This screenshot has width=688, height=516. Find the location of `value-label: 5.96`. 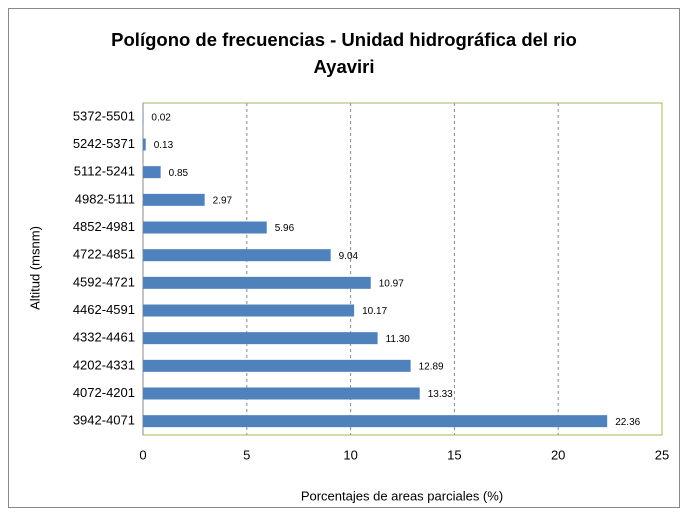

value-label: 5.96 is located at coordinates (285, 228).